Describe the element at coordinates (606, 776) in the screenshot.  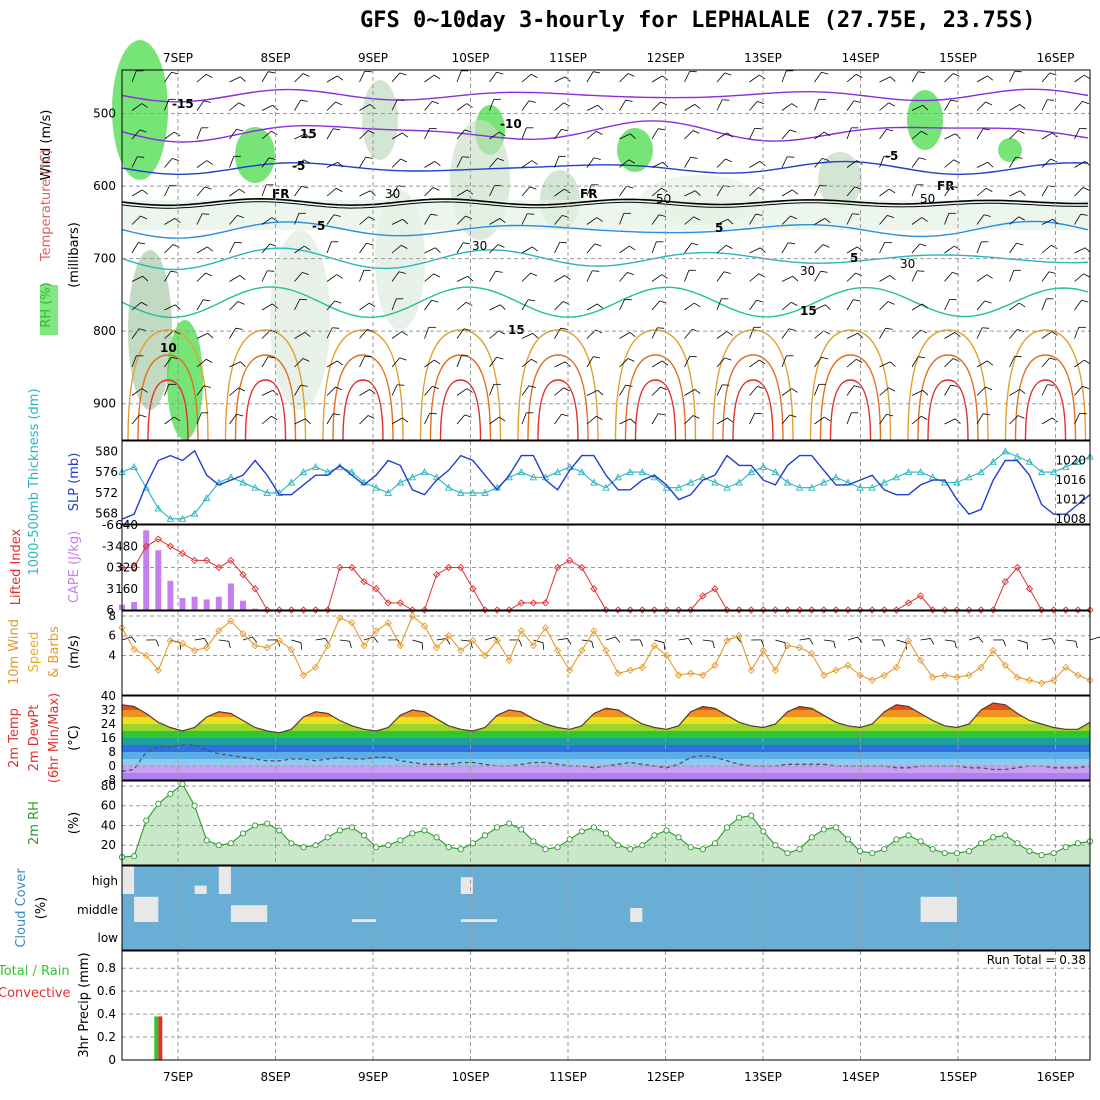
I see `temp-band` at that location.